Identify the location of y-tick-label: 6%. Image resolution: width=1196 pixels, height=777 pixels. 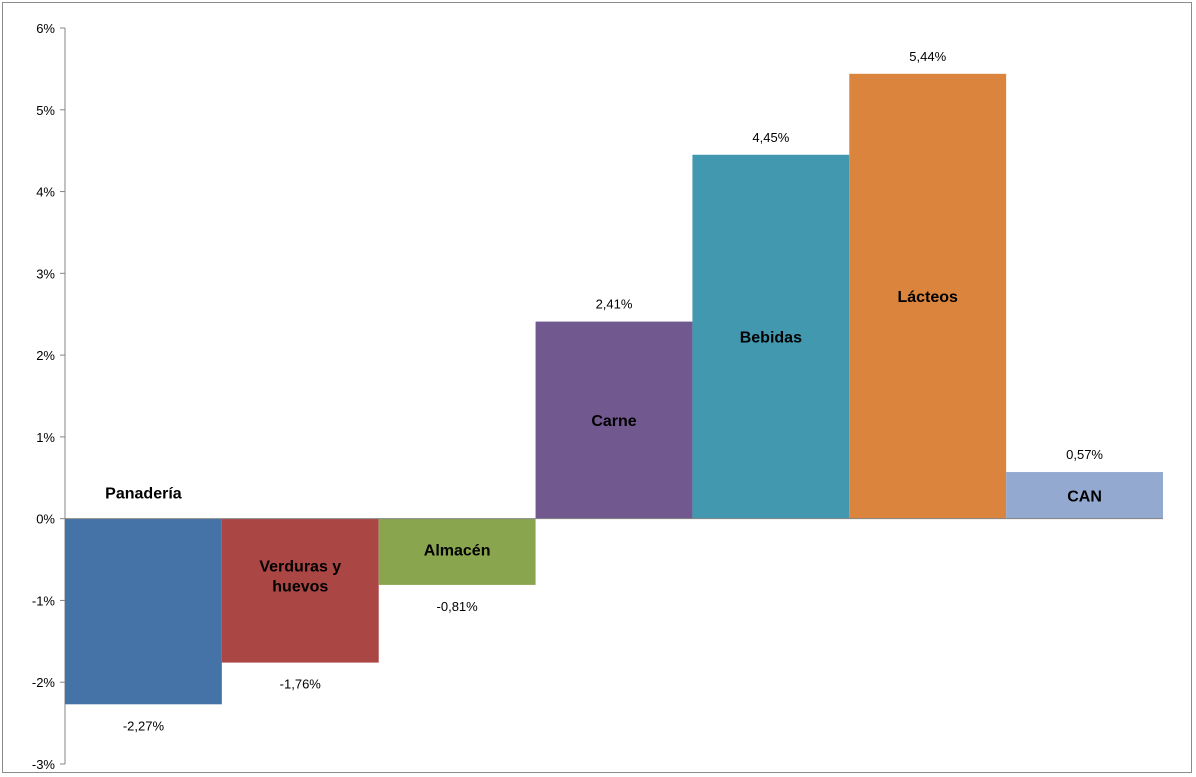
(45, 28).